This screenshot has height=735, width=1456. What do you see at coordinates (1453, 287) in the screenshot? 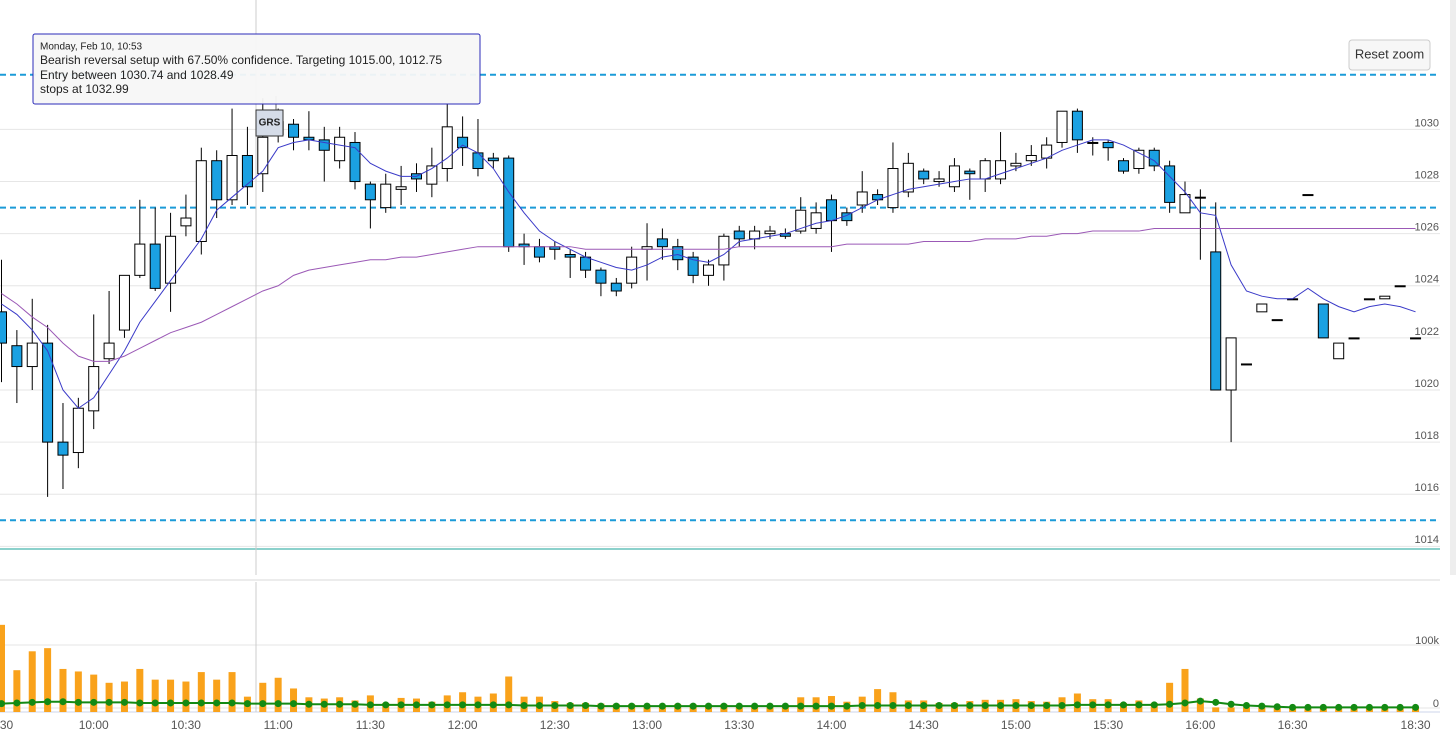
I see `scrollbar` at bounding box center [1453, 287].